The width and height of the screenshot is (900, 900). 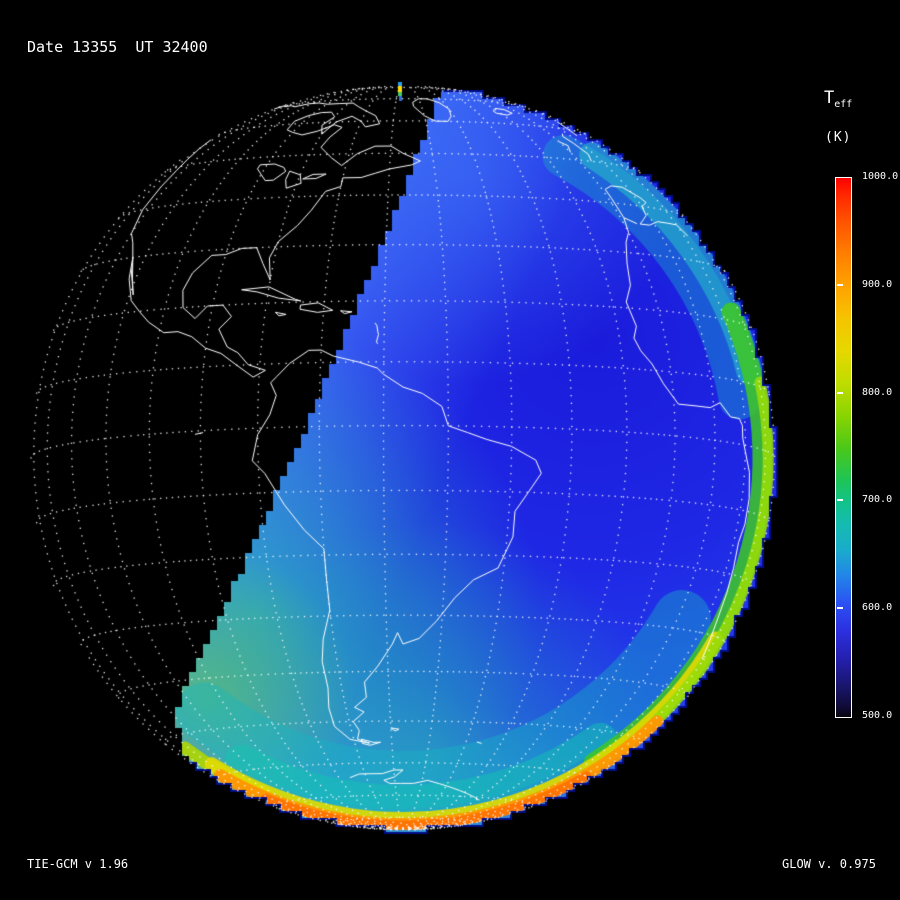 What do you see at coordinates (877, 392) in the screenshot?
I see `colorbar-tick-label: 800.0` at bounding box center [877, 392].